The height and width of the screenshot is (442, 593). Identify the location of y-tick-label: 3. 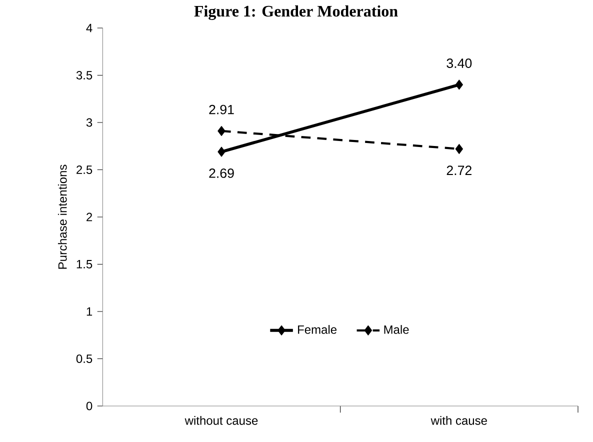
(89, 122).